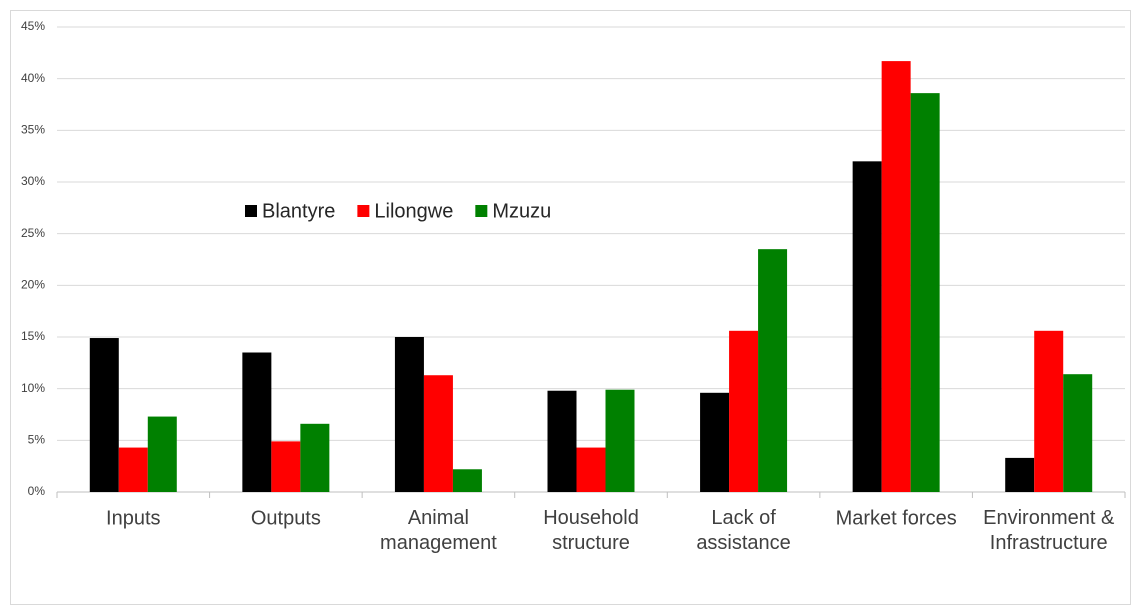 The image size is (1133, 606). Describe the element at coordinates (298, 211) in the screenshot. I see `legend-label: Blantyre` at that location.